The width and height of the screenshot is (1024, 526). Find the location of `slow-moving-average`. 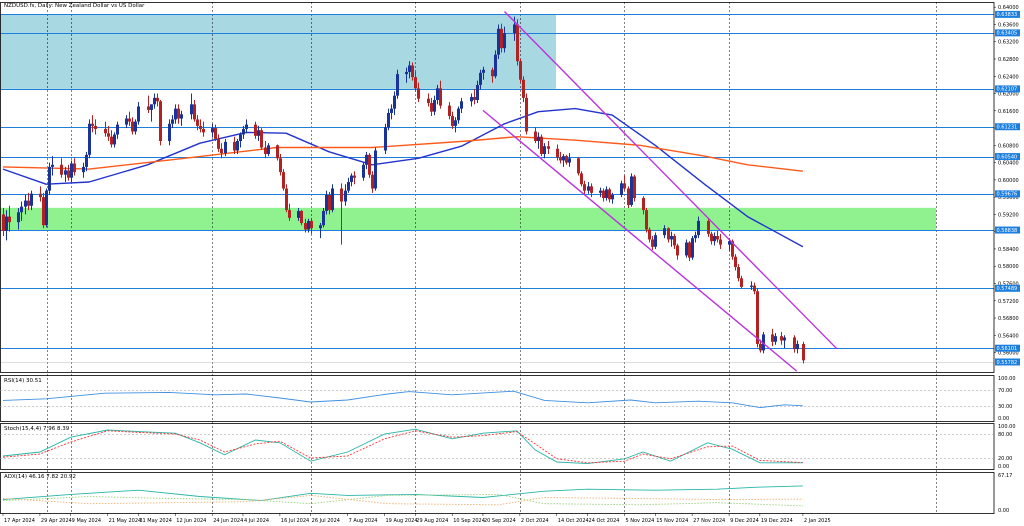

slow-moving-average is located at coordinates (402, 154).